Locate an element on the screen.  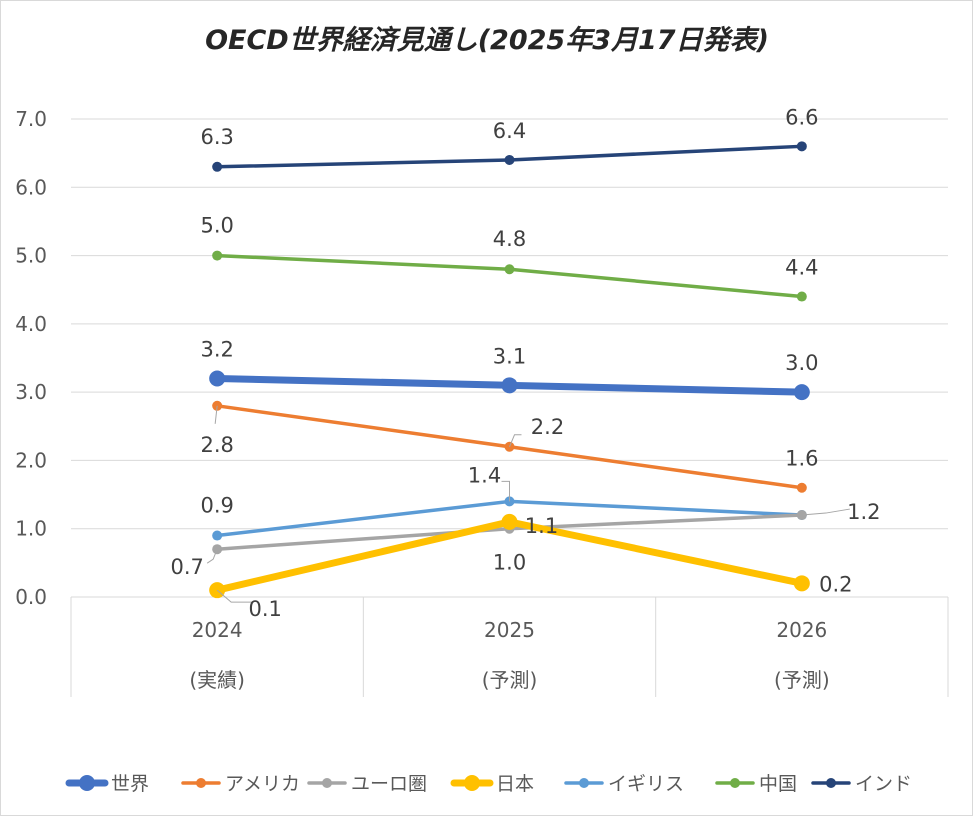
data-label: 0.1 is located at coordinates (264, 609).